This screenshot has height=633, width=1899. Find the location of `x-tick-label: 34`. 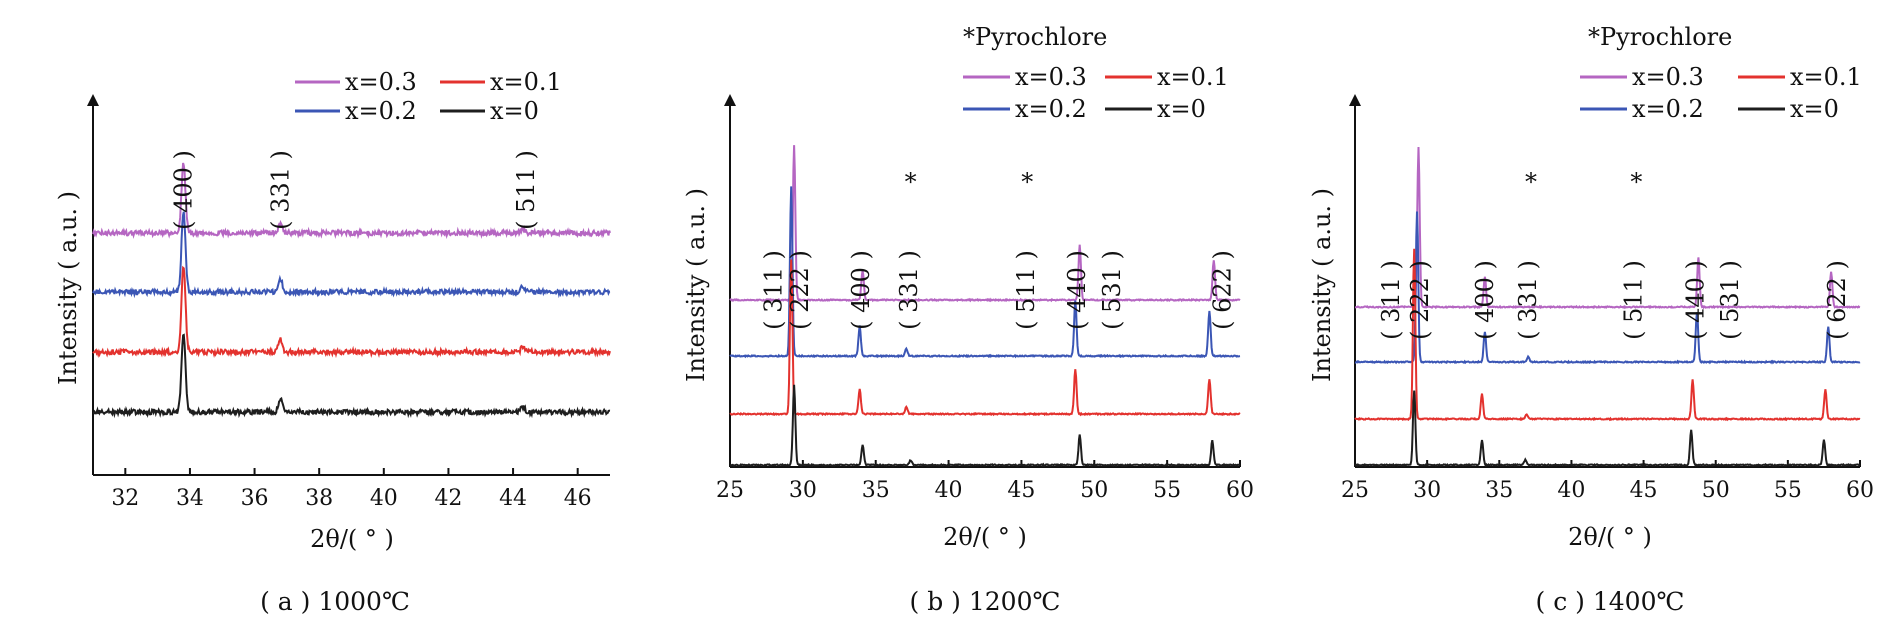

x-tick-label: 34 is located at coordinates (190, 498).